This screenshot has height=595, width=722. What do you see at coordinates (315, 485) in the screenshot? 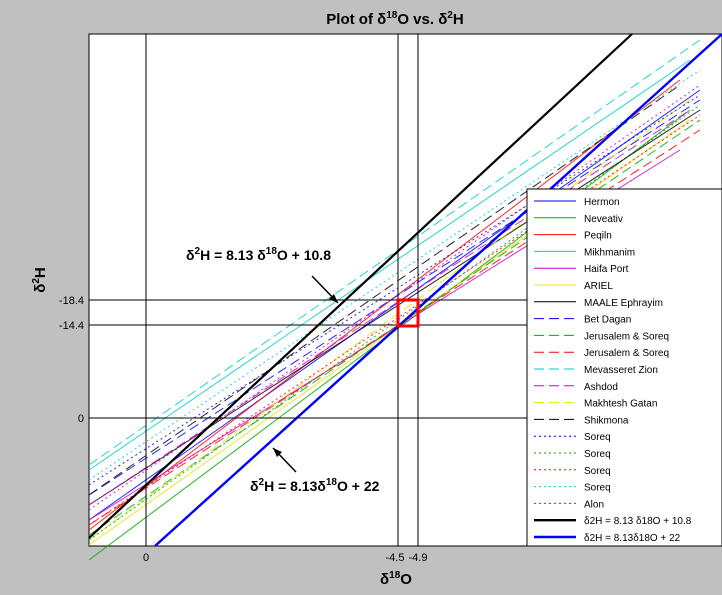
I see `annotation-lower: δ2H = 8.13δ18O + 22` at bounding box center [315, 485].